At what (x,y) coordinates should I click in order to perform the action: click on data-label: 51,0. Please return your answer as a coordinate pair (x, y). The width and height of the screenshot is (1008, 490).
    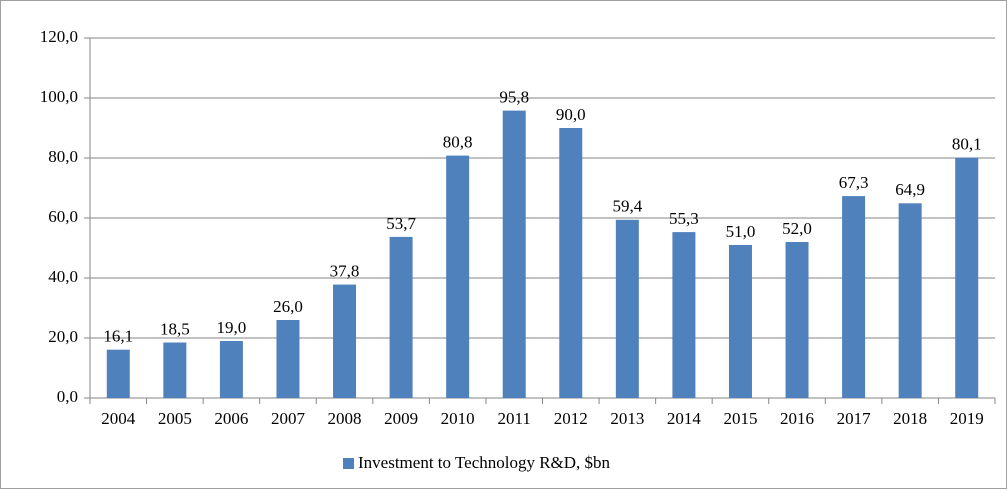
    Looking at the image, I should click on (741, 231).